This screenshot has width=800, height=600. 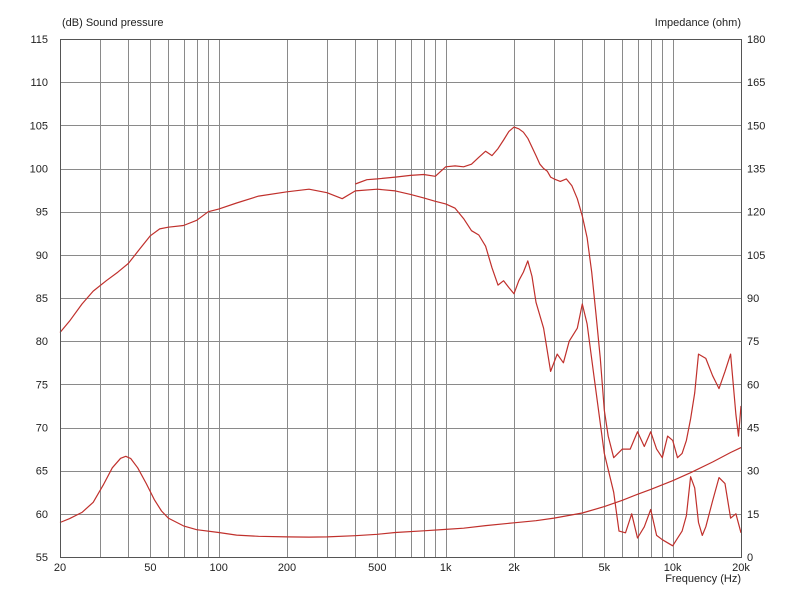 What do you see at coordinates (753, 472) in the screenshot?
I see `y-right-tick-label: 30` at bounding box center [753, 472].